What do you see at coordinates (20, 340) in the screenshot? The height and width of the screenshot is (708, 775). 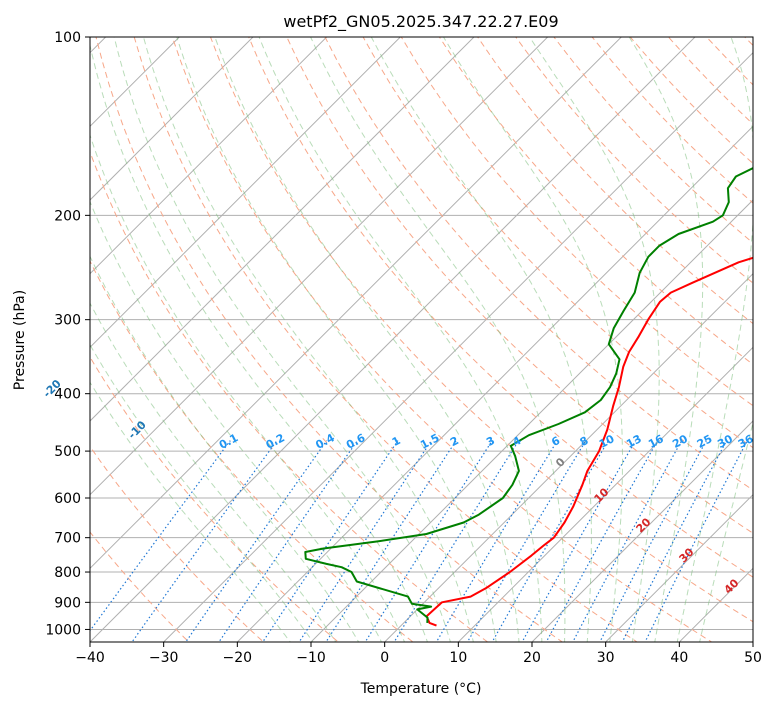 I see `y-axis-label: Pressure (hPa)` at bounding box center [20, 340].